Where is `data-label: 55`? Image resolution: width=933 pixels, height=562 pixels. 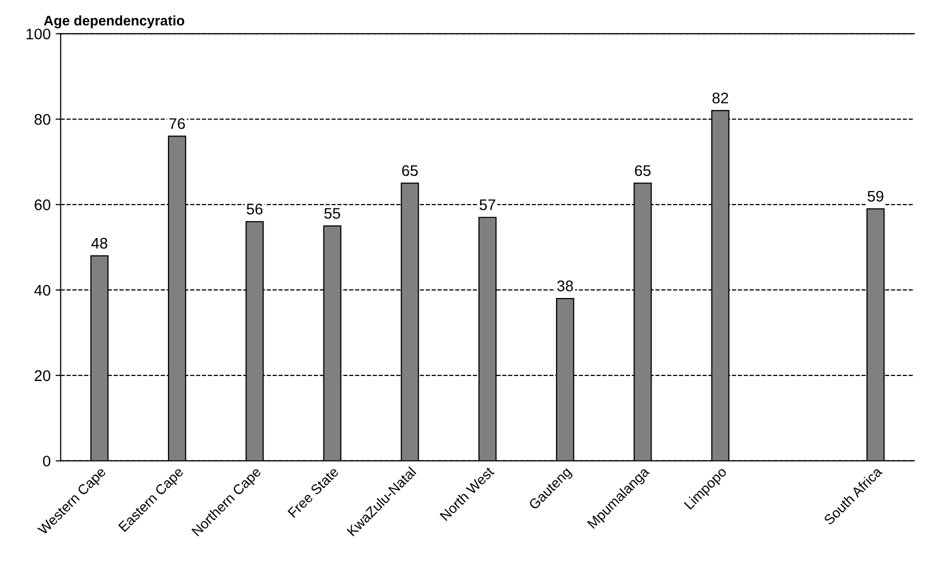 data-label: 55 is located at coordinates (332, 213).